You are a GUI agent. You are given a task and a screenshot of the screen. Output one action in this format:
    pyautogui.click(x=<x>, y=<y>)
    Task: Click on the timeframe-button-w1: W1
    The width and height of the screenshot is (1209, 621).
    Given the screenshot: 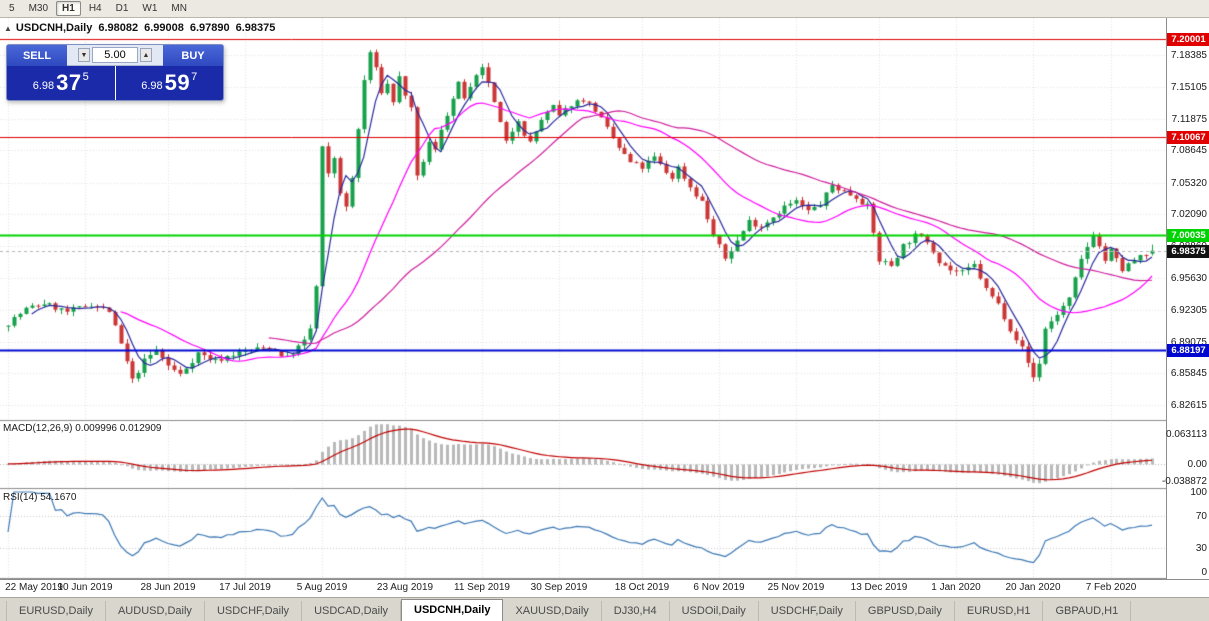 What is the action you would take?
    pyautogui.click(x=149, y=8)
    